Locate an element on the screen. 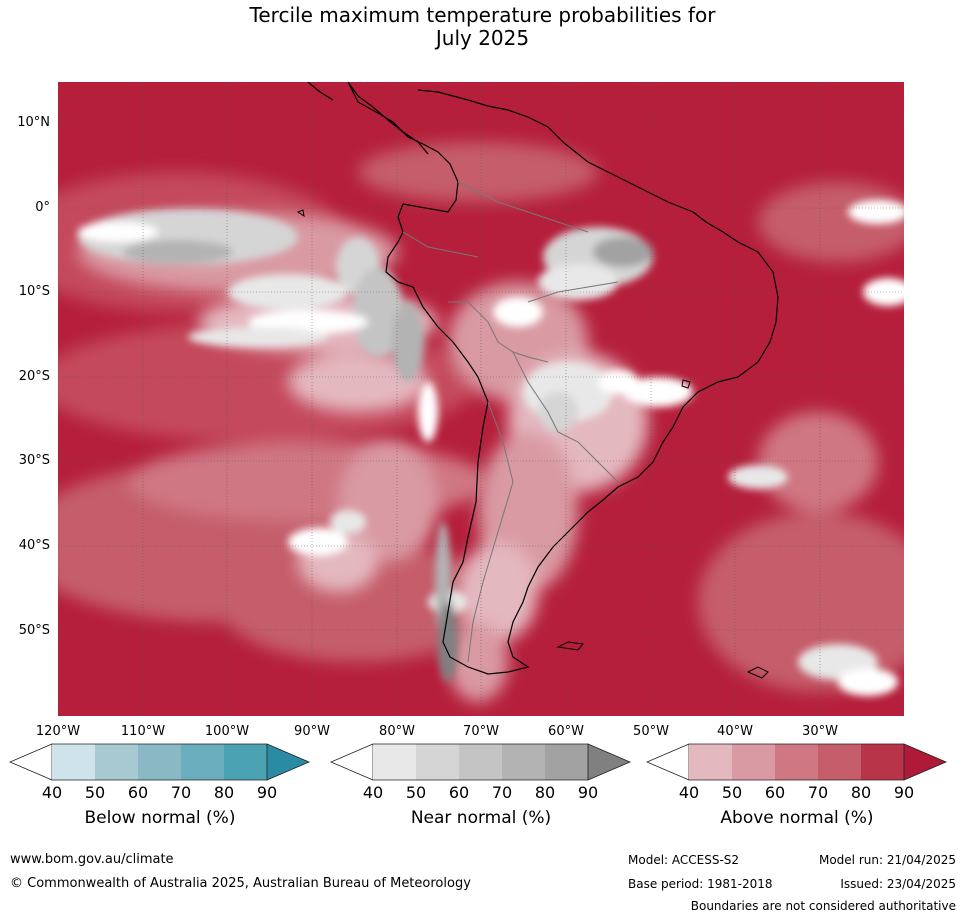 The image size is (965, 919). colorbar-near-min is located at coordinates (352, 762).